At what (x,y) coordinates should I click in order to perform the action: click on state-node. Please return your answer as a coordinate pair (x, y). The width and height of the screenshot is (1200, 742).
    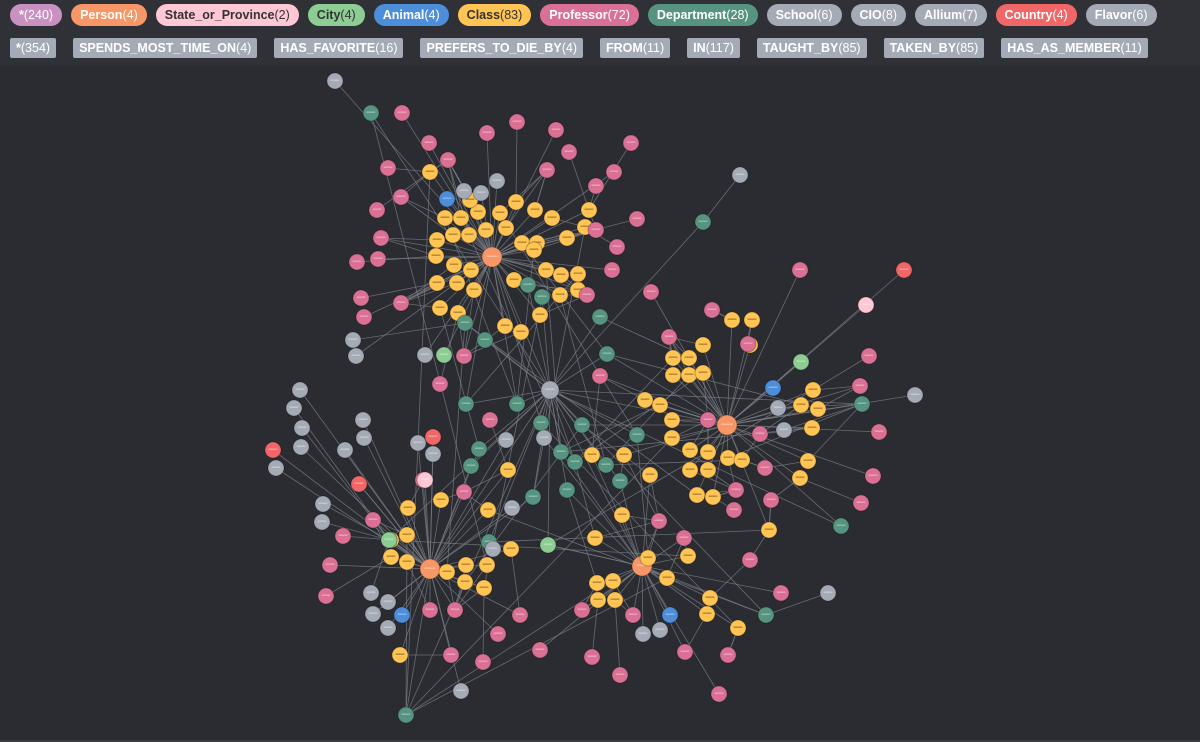
    Looking at the image, I should click on (425, 480).